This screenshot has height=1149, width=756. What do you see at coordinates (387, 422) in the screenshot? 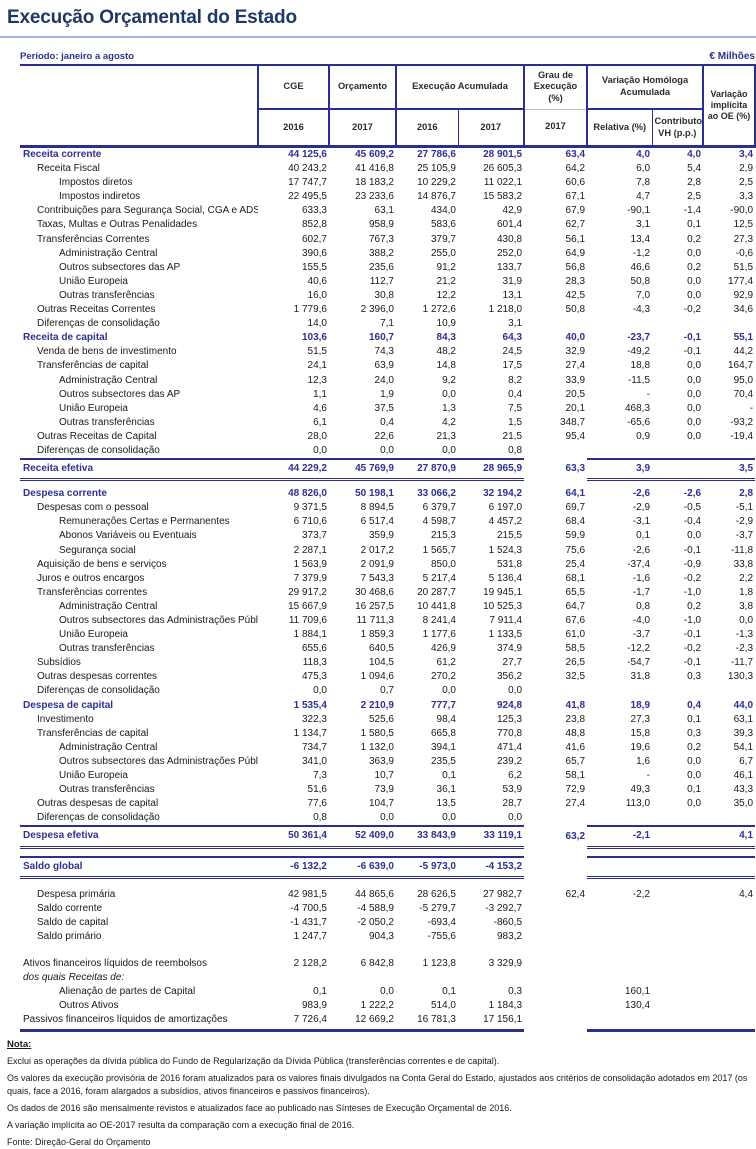
I see `cell: 0,4` at bounding box center [387, 422].